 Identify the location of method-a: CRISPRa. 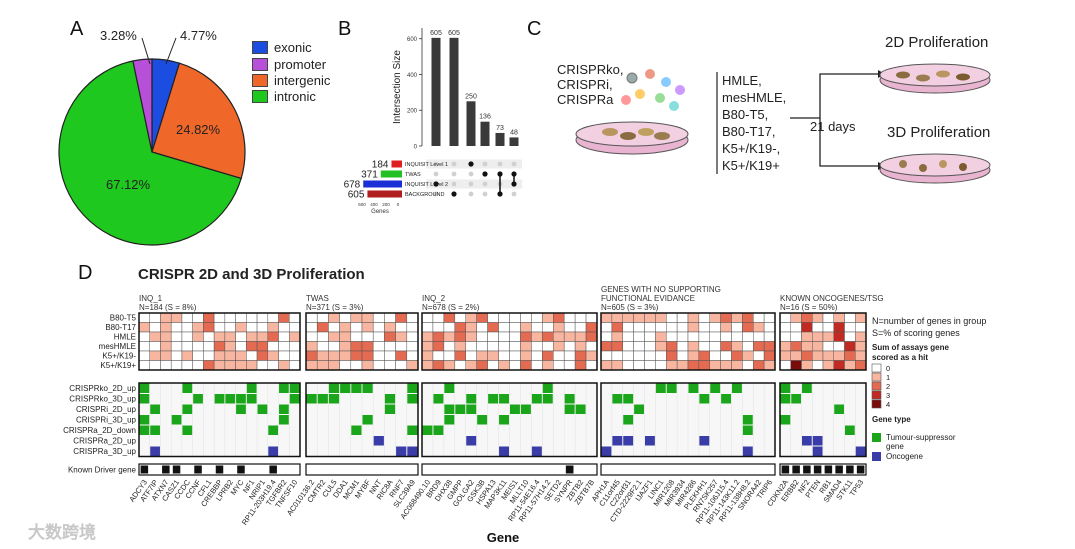
(585, 99).